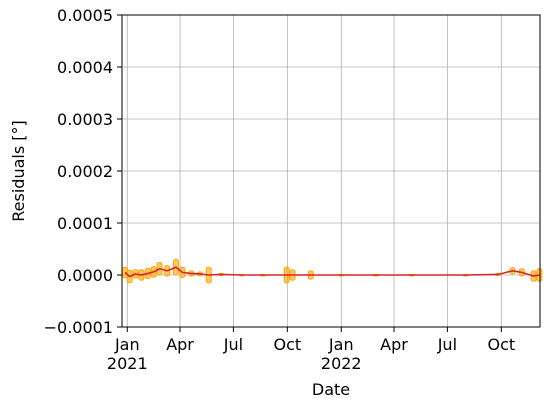 This screenshot has width=550, height=402. What do you see at coordinates (332, 272) in the screenshot?
I see `residual-line` at bounding box center [332, 272].